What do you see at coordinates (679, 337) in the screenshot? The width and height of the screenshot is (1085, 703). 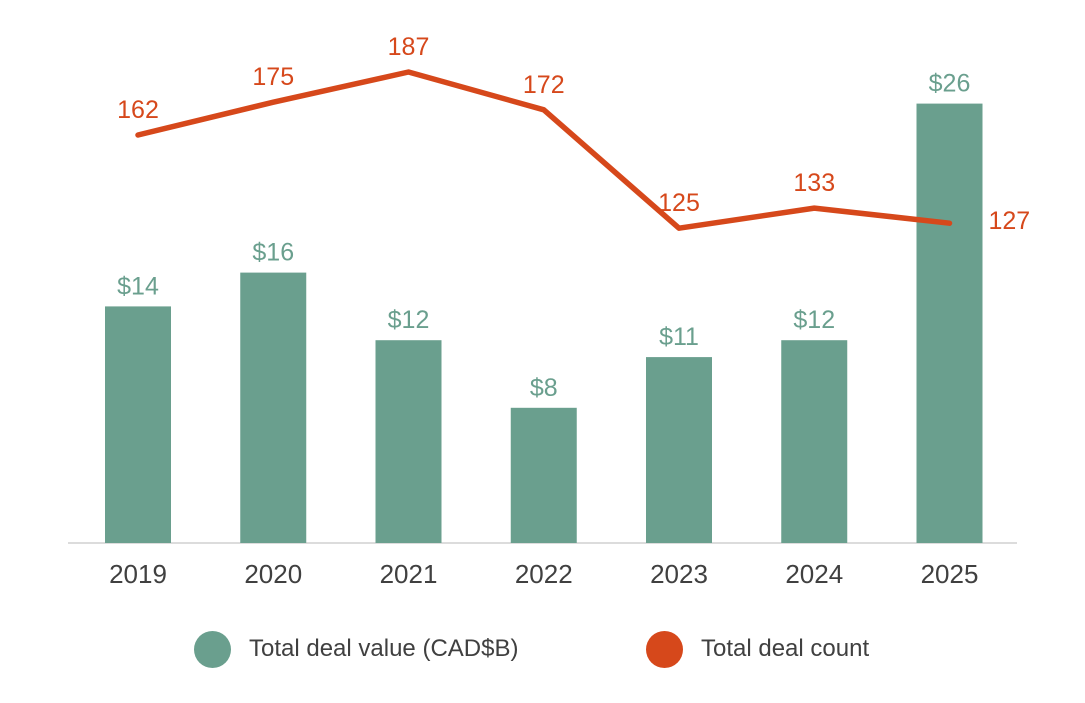 I see `bar-value-label-2023: $11` at bounding box center [679, 337].